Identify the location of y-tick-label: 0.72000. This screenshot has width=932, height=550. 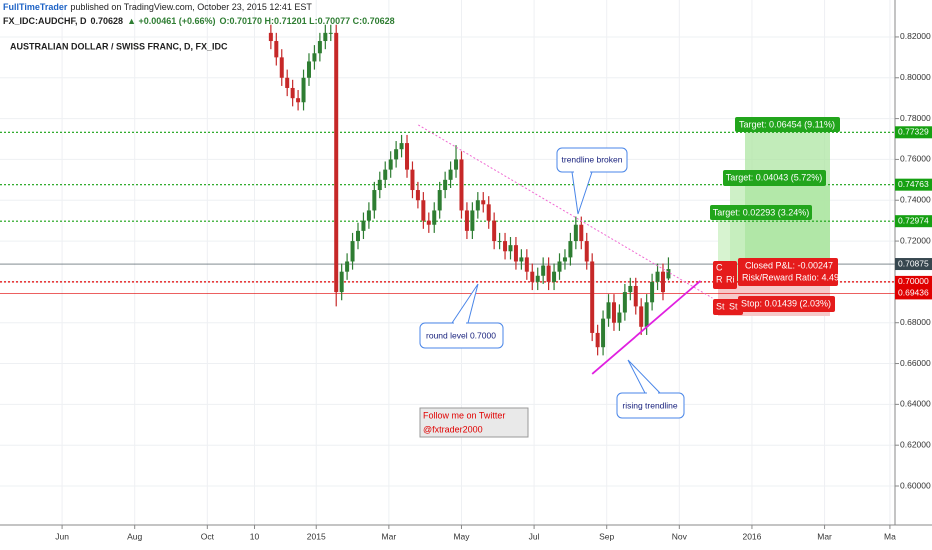
(915, 240).